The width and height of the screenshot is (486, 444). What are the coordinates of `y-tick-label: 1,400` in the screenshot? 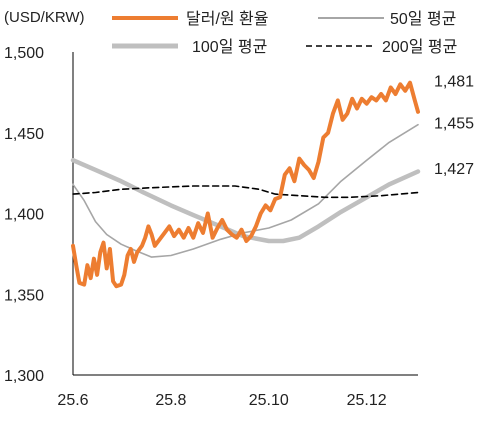 It's located at (24, 215).